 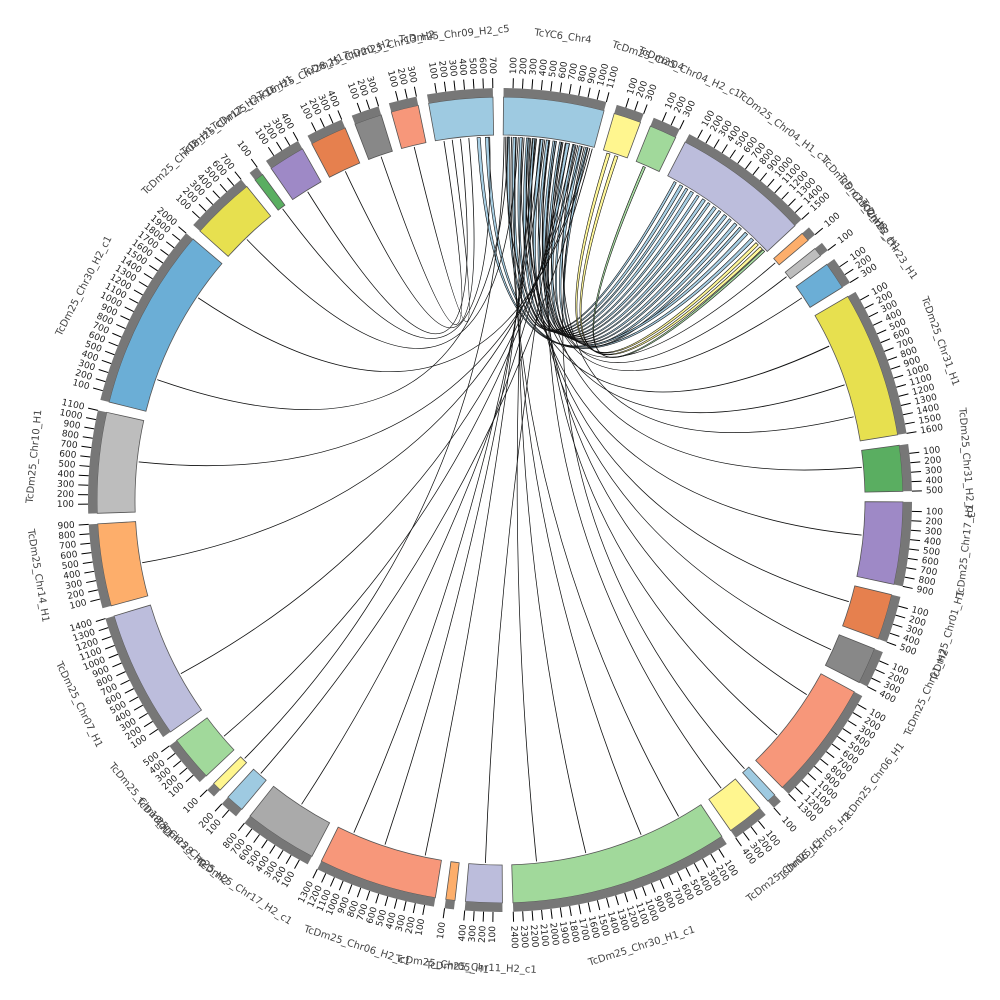 What do you see at coordinates (513, 937) in the screenshot?
I see `tick-label: 2400` at bounding box center [513, 937].